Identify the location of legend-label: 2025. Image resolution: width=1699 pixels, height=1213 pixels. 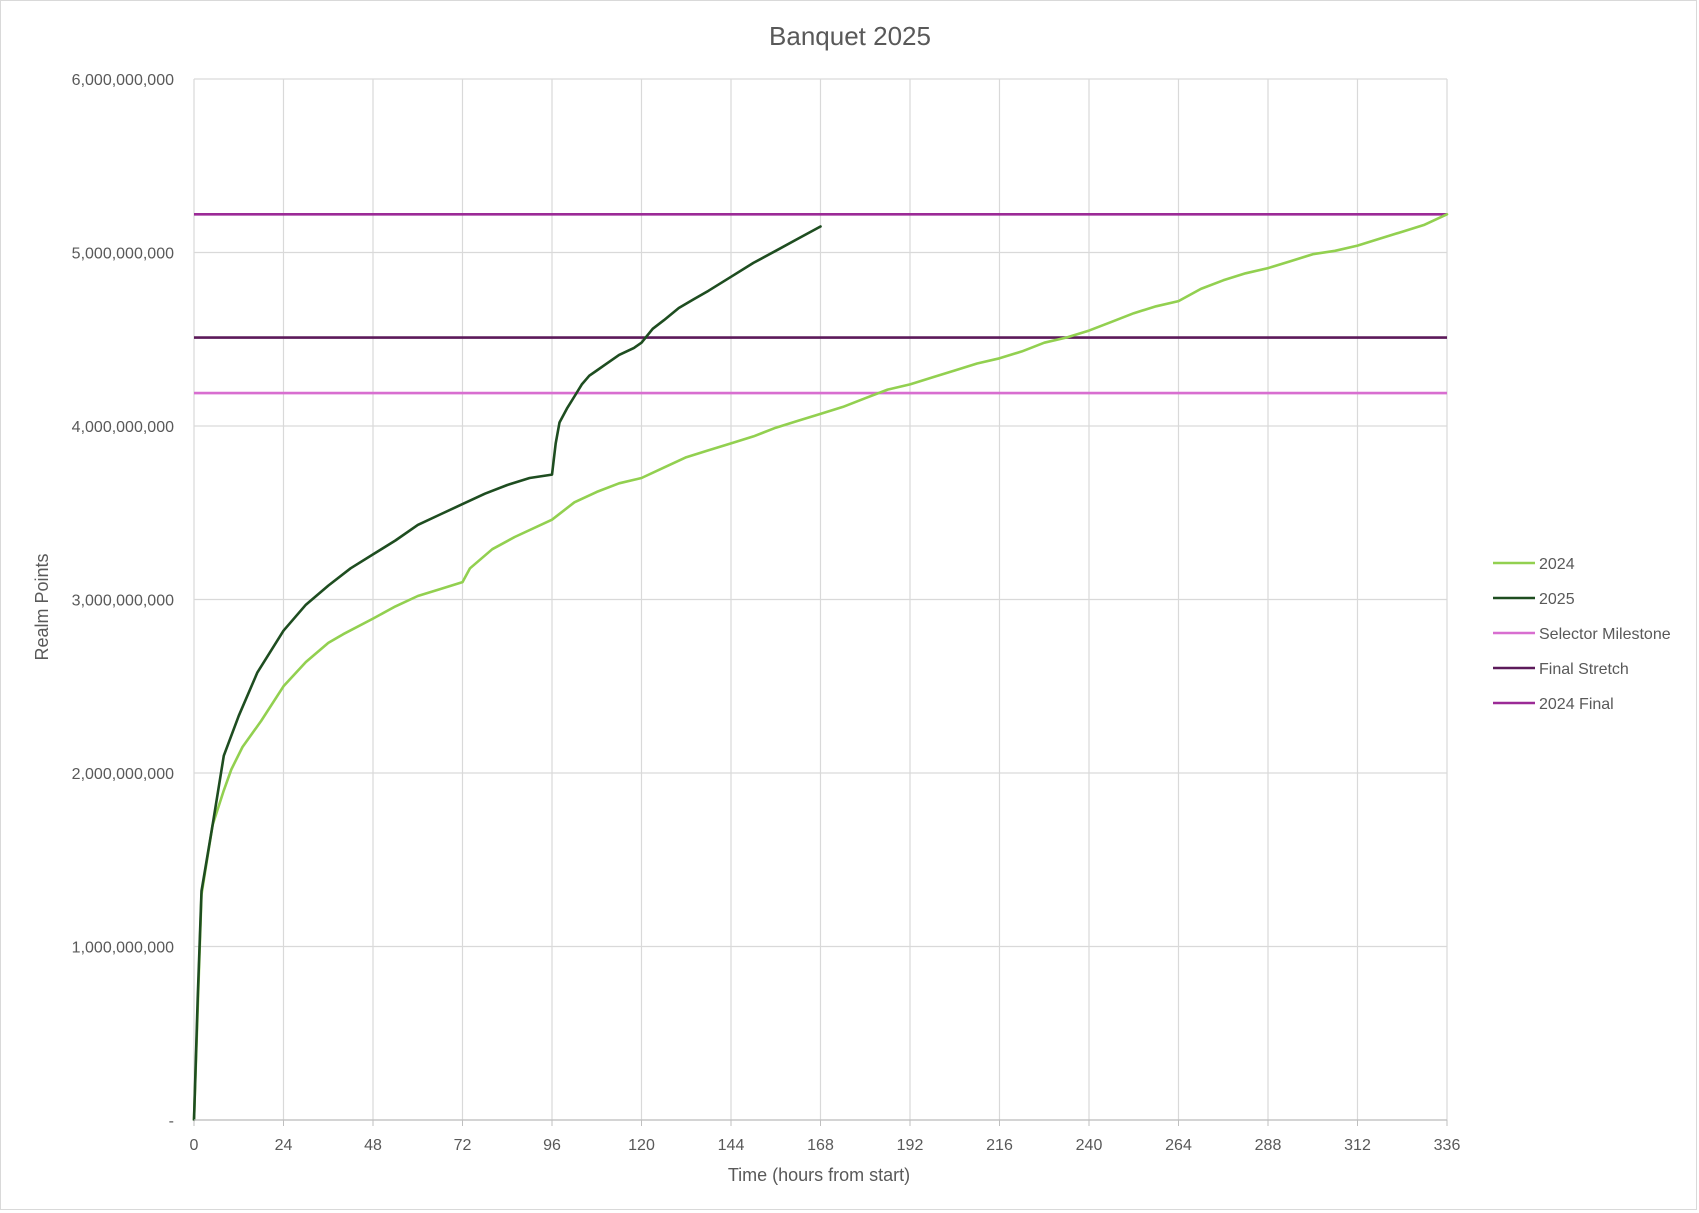
(1557, 599).